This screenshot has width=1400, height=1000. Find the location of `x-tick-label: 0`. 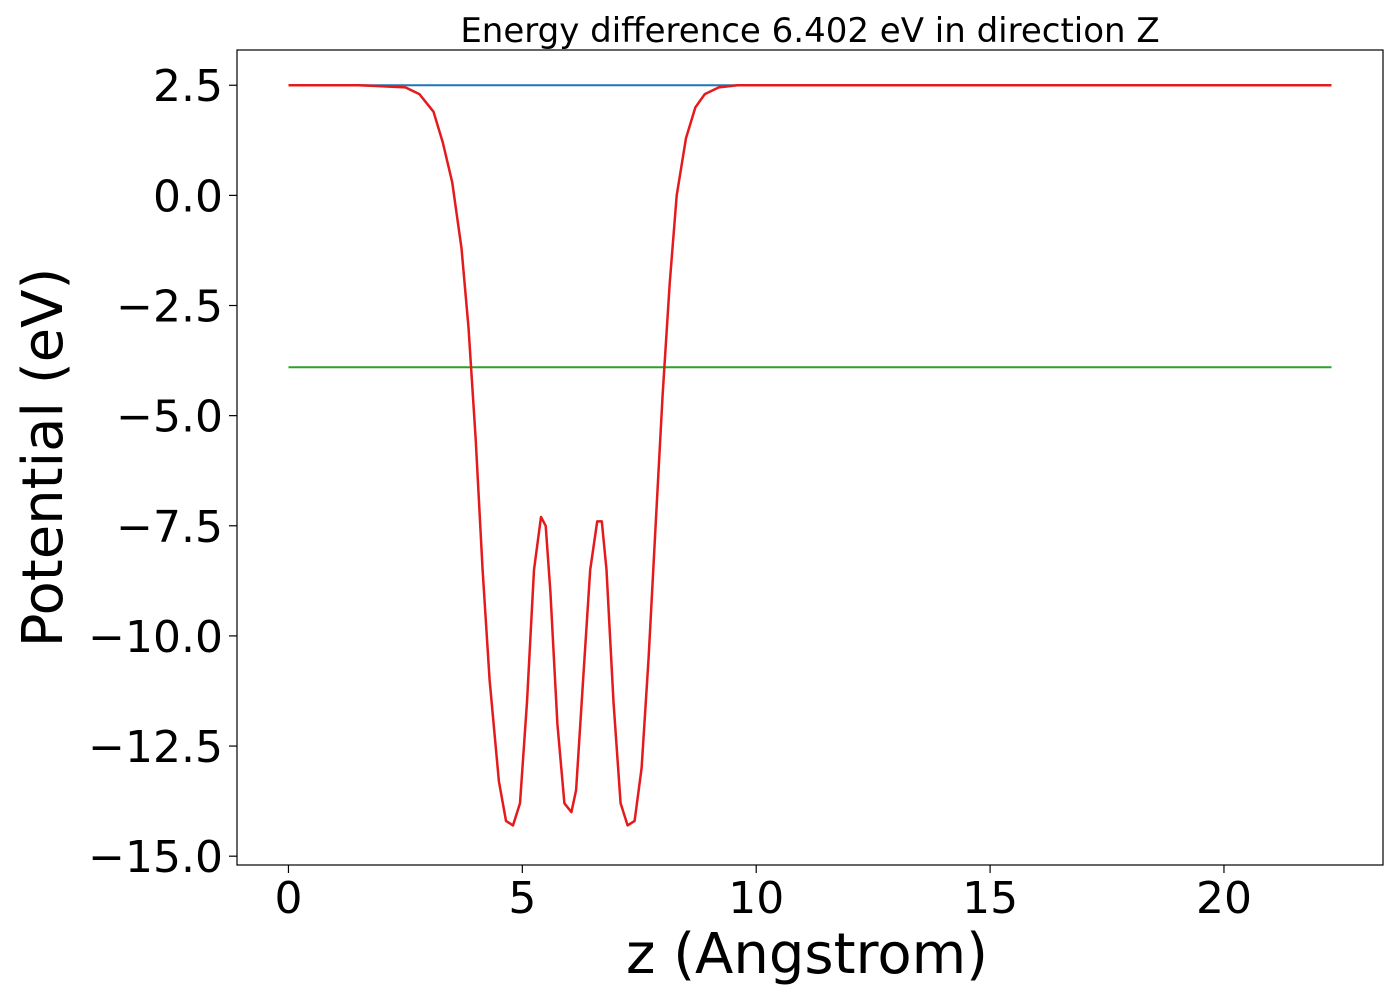

x-tick-label: 0 is located at coordinates (288, 898).